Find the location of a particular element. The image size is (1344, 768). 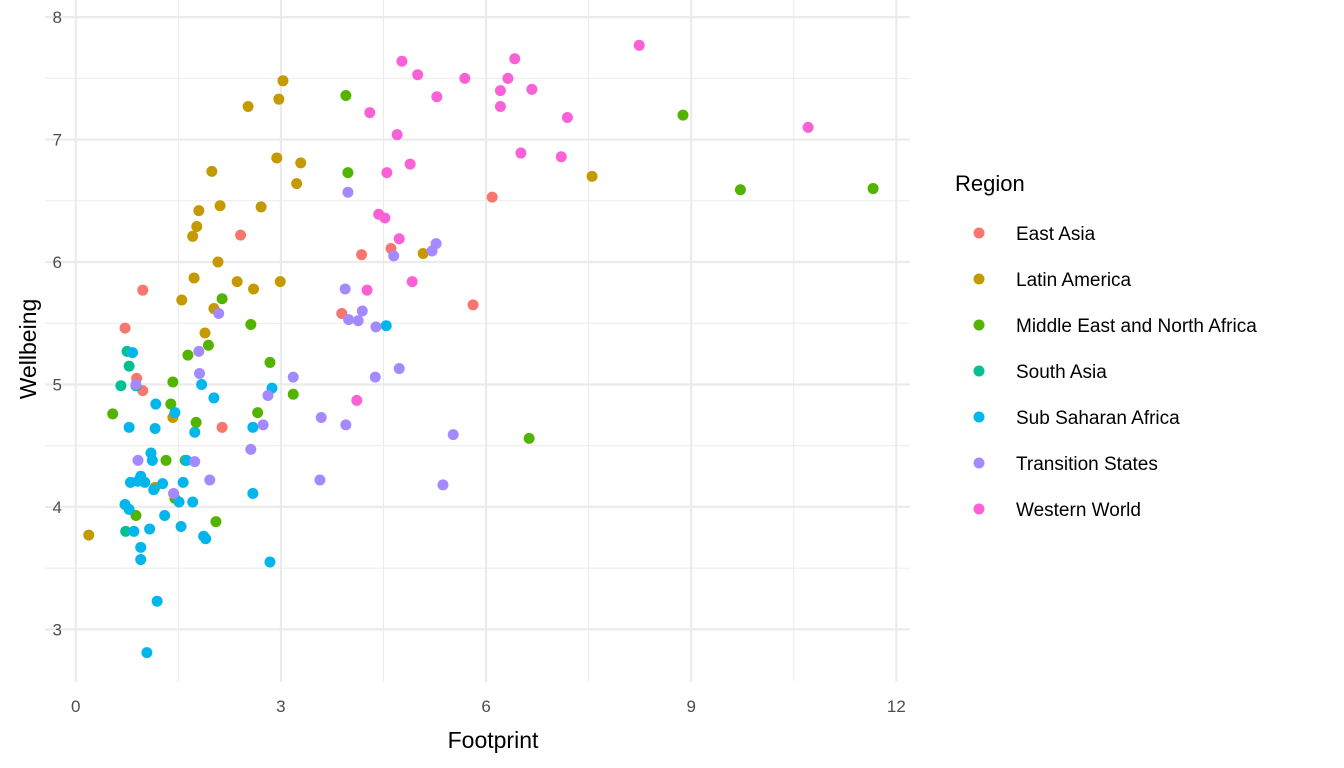

x-tick-label: 12 is located at coordinates (896, 706).